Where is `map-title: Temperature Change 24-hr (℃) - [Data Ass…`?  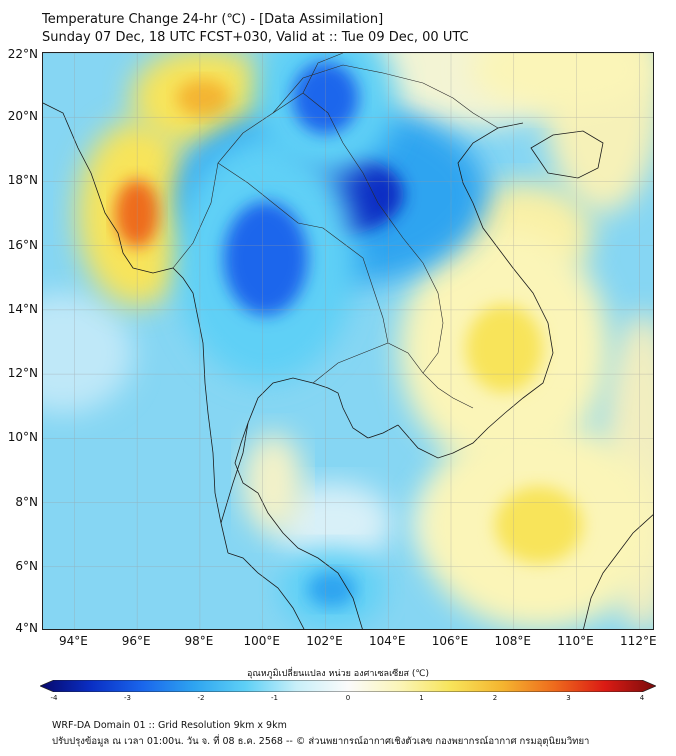
map-title: Temperature Change 24-hr (℃) - [Data Ass… is located at coordinates (213, 19).